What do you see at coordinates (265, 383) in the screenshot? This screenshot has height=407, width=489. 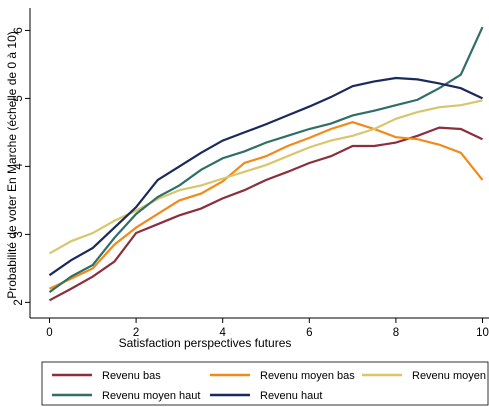 I see `legend-box` at bounding box center [265, 383].